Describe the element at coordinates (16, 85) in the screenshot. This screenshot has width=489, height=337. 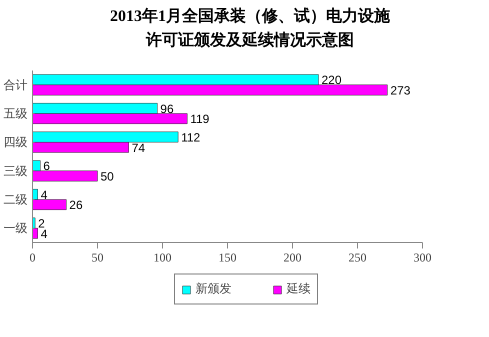
I see `y-tick-label: 合计` at that location.